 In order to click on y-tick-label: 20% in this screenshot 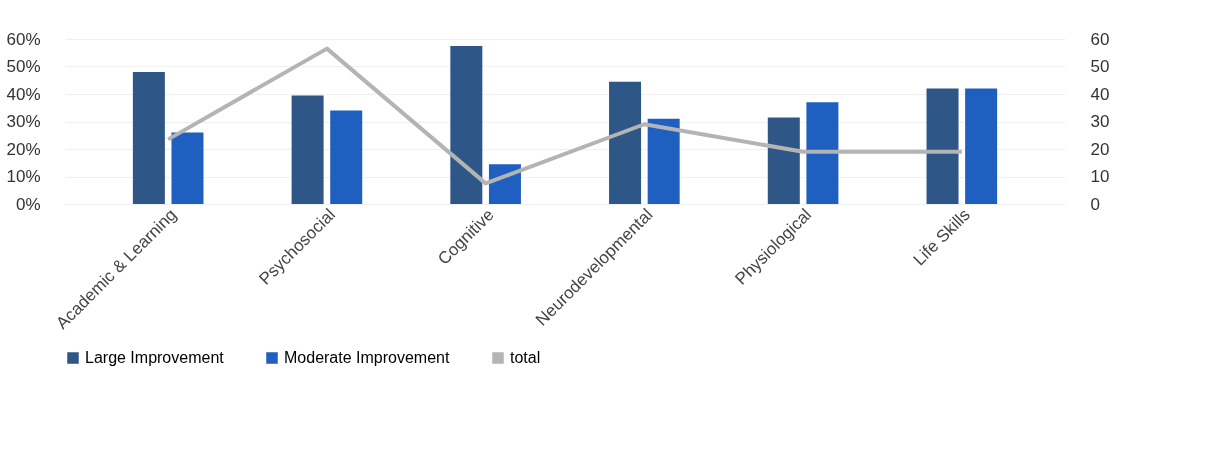, I will do `click(23, 149)`.